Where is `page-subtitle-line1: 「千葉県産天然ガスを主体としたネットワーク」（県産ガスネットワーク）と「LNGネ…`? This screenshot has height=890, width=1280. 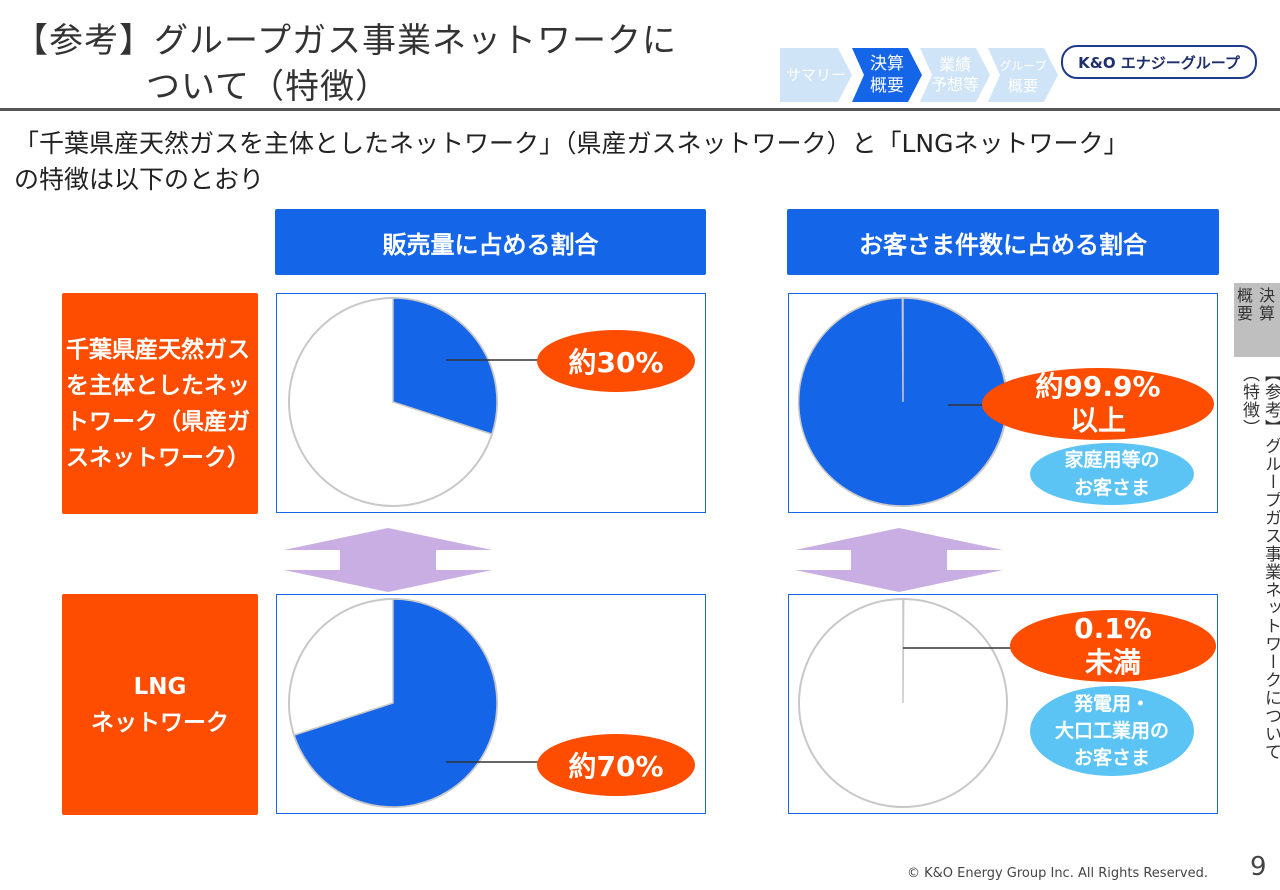
page-subtitle-line1: 「千葉県産天然ガスを主体としたネットワーク」（県産ガスネットワーク）と「LNGネ… is located at coordinates (571, 143).